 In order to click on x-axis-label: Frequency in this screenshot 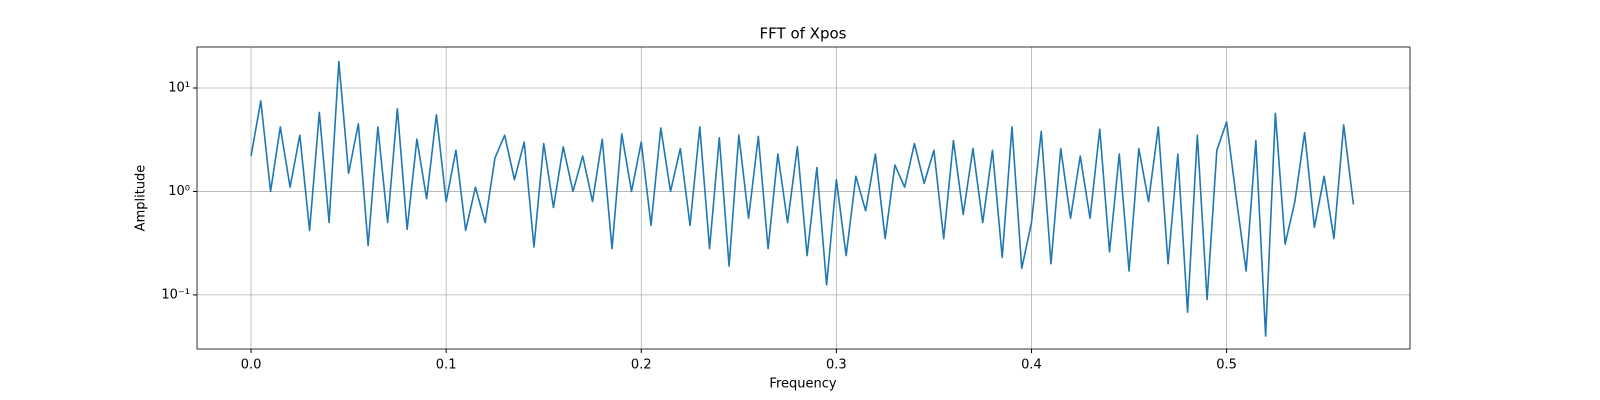, I will do `click(802, 384)`.